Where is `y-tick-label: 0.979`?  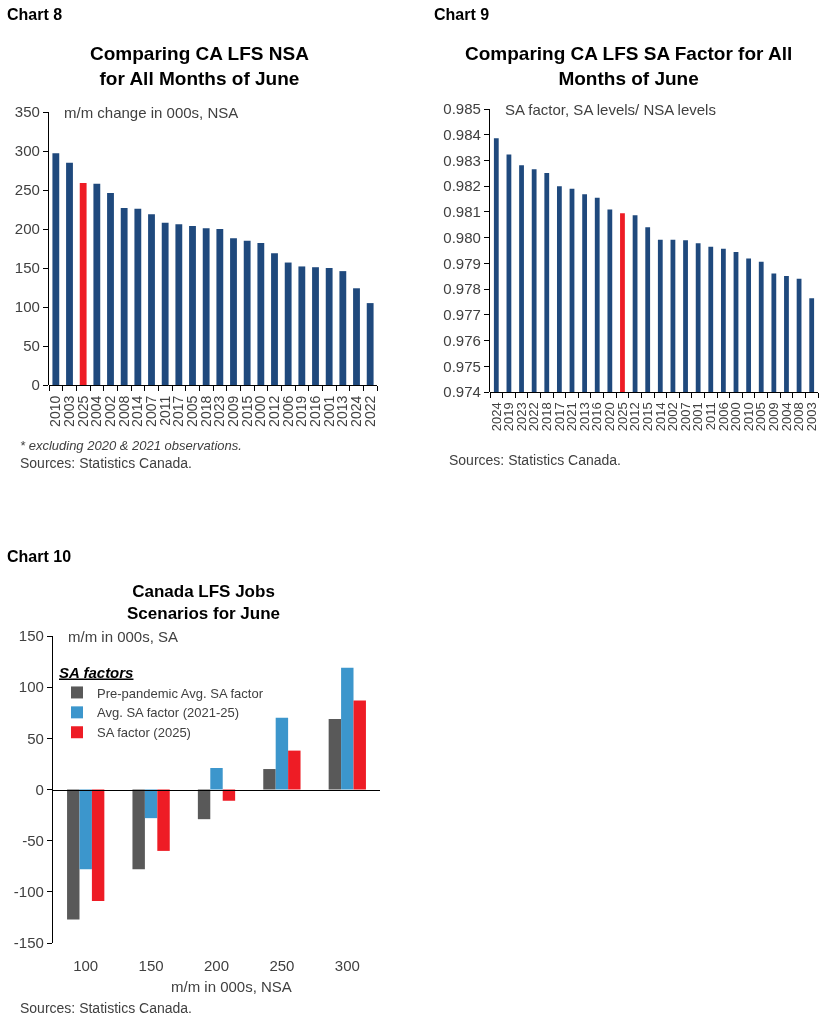
y-tick-label: 0.979 is located at coordinates (462, 263).